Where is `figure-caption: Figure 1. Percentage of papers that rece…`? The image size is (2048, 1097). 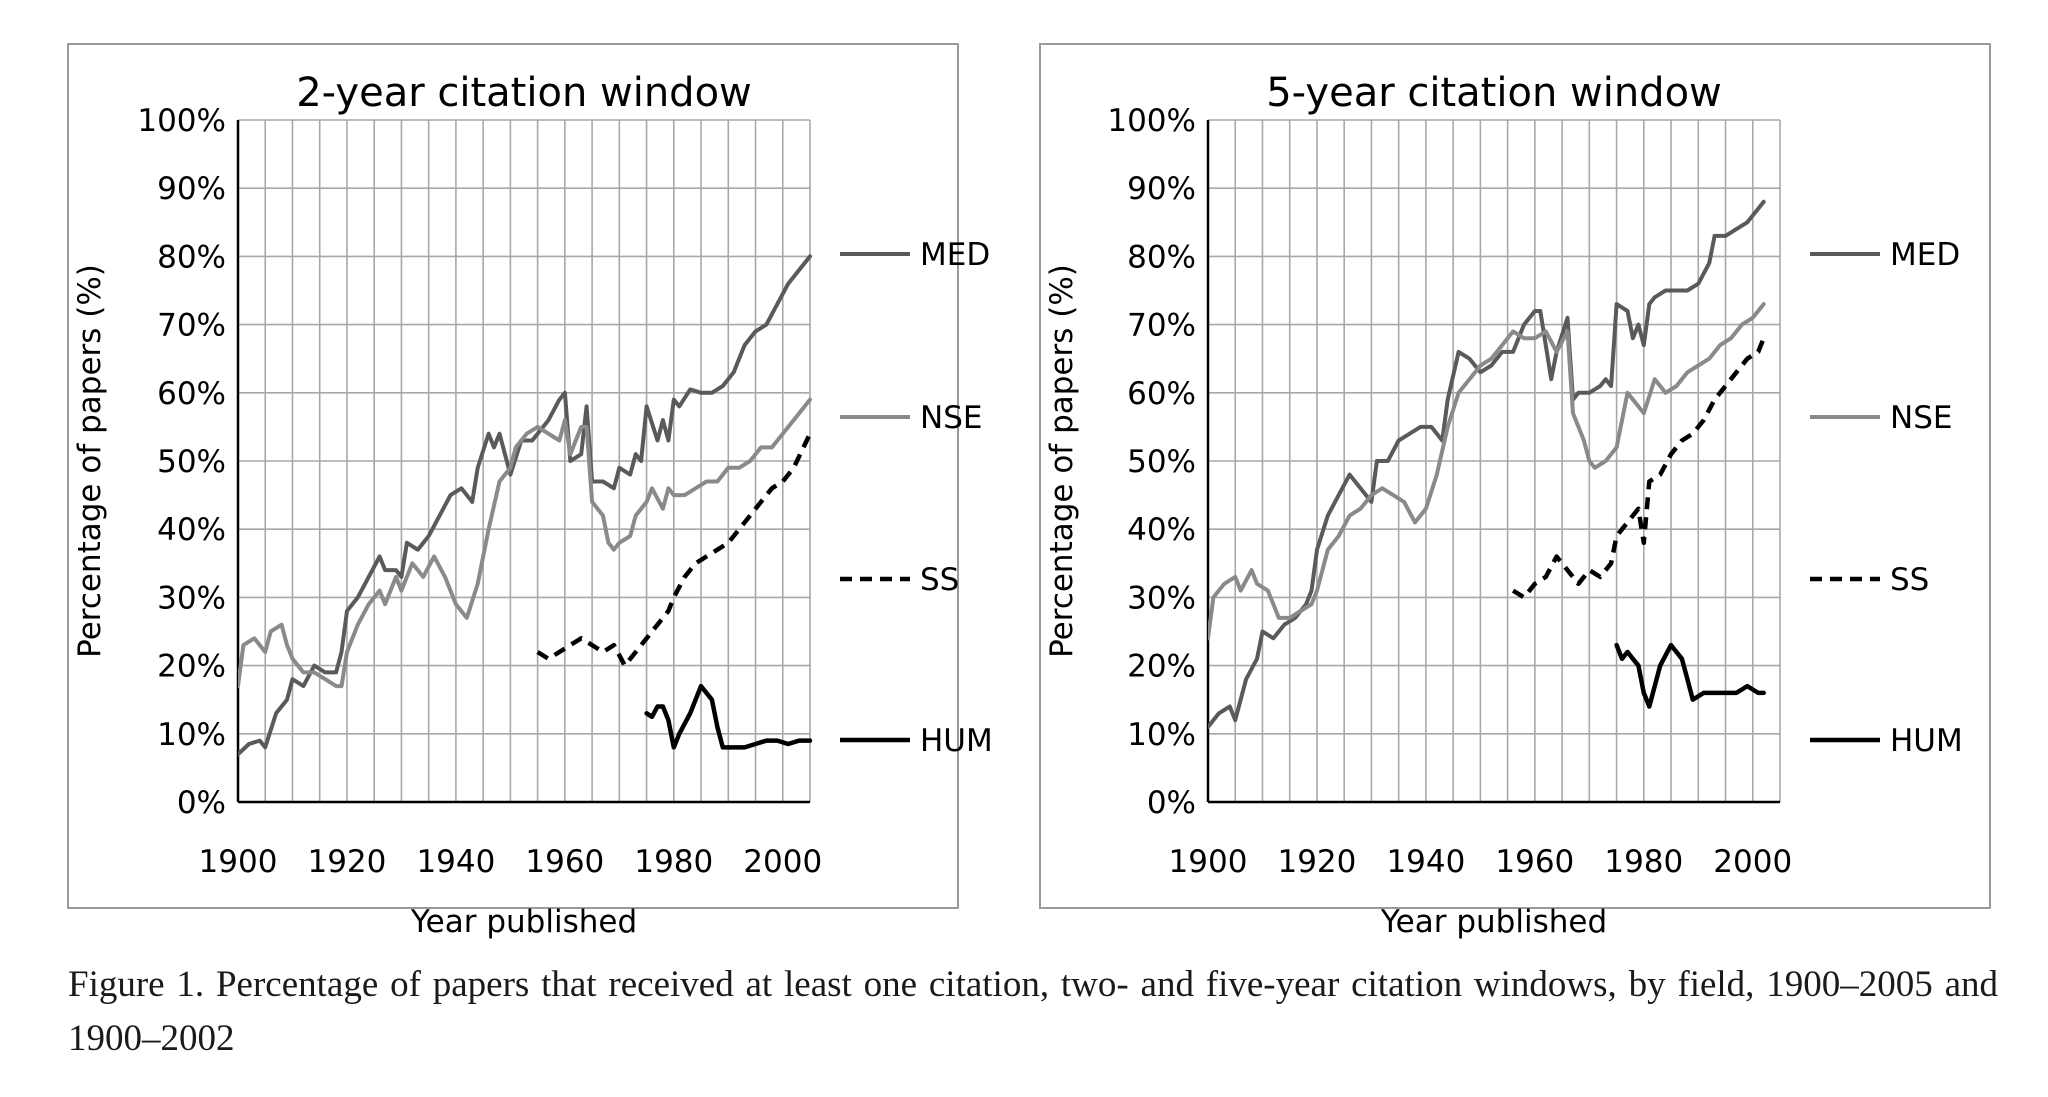 figure-caption: Figure 1. Percentage of papers that rece… is located at coordinates (1033, 1011).